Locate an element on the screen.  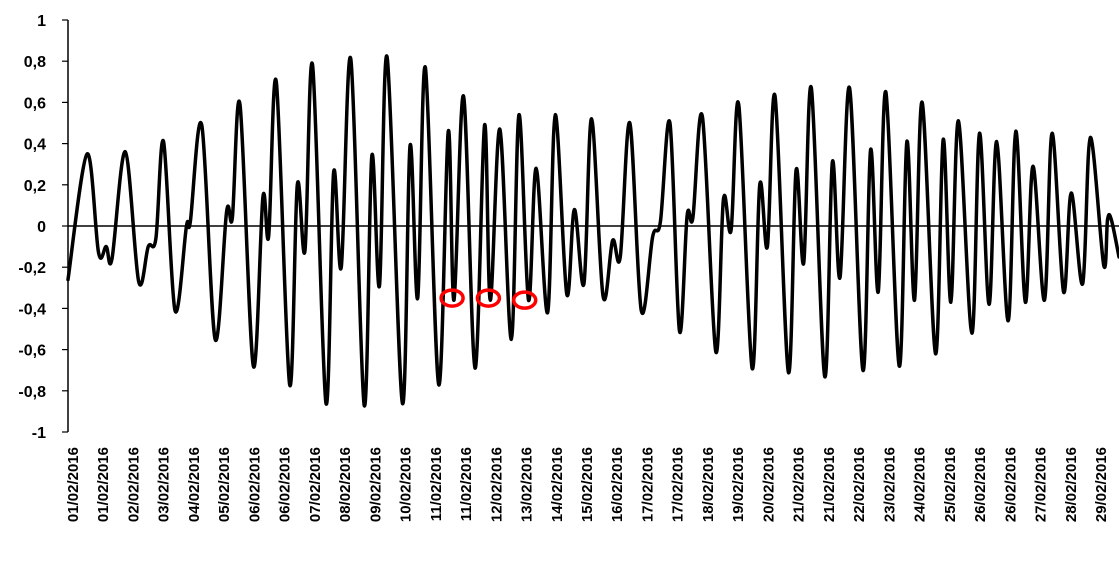
x-tick-label: 28/02/2016 is located at coordinates (1071, 484).